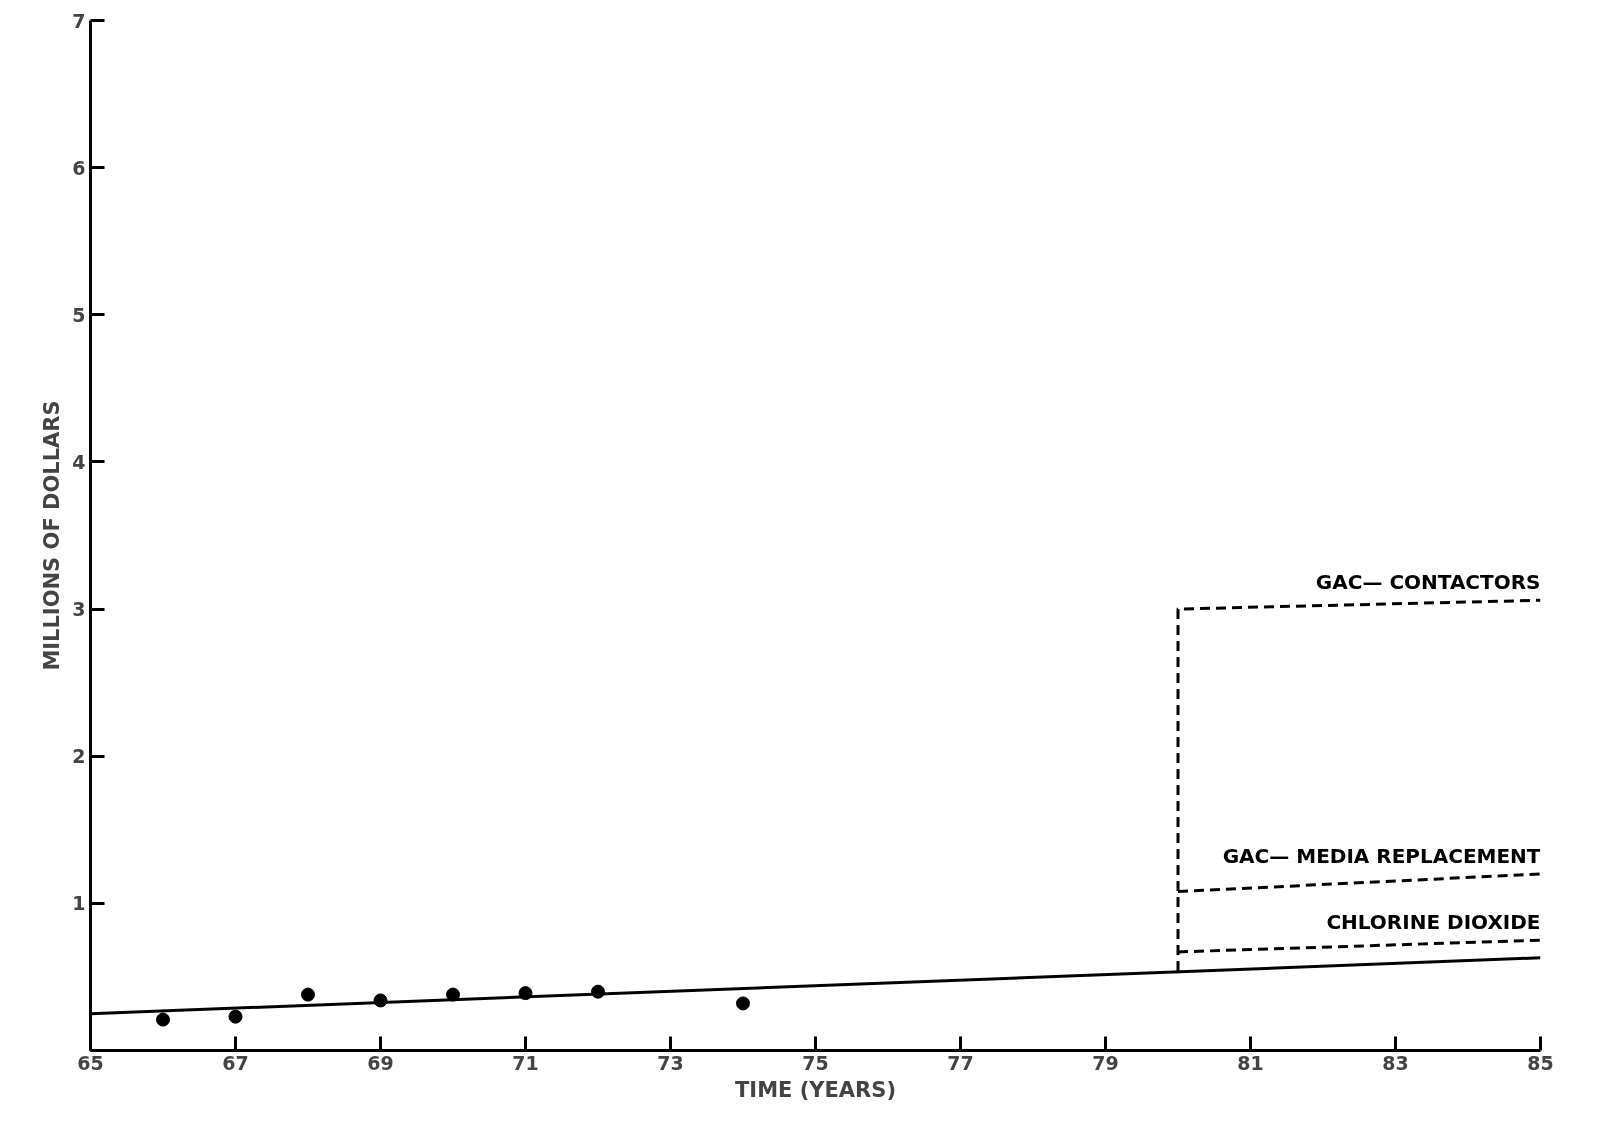 The image size is (1610, 1142). I want to click on x-tick-label: 85, so click(1540, 1062).